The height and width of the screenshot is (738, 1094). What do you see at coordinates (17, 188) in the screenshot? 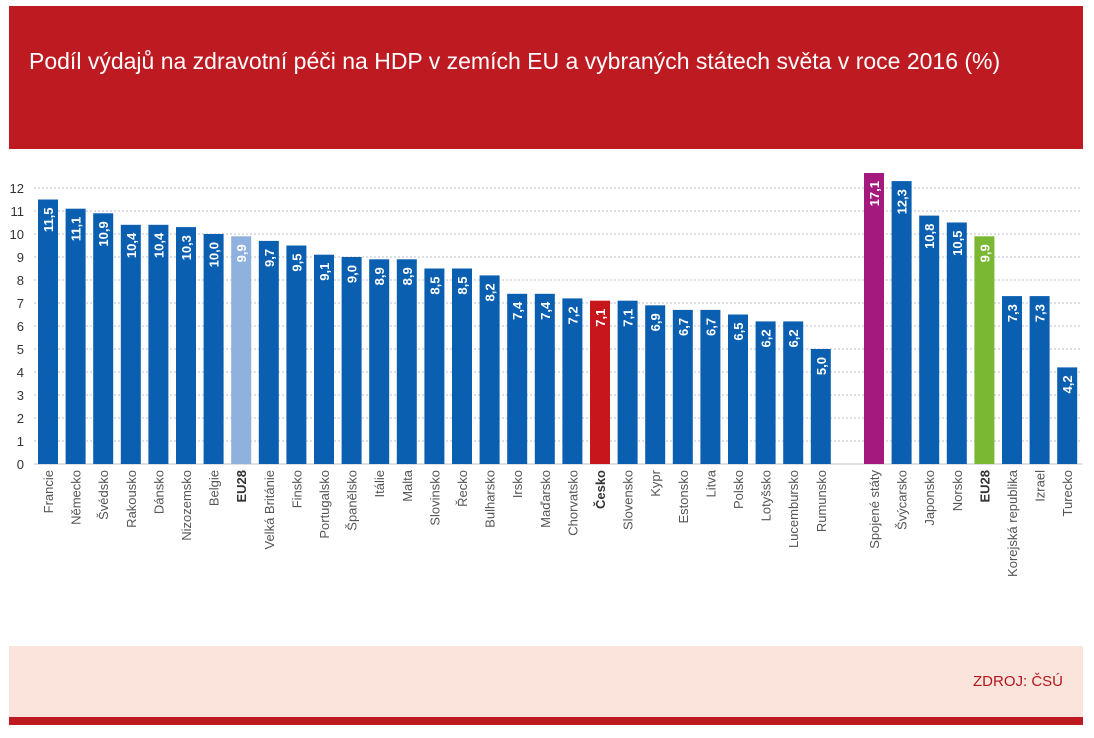
I see `y-tick-label: 12` at bounding box center [17, 188].